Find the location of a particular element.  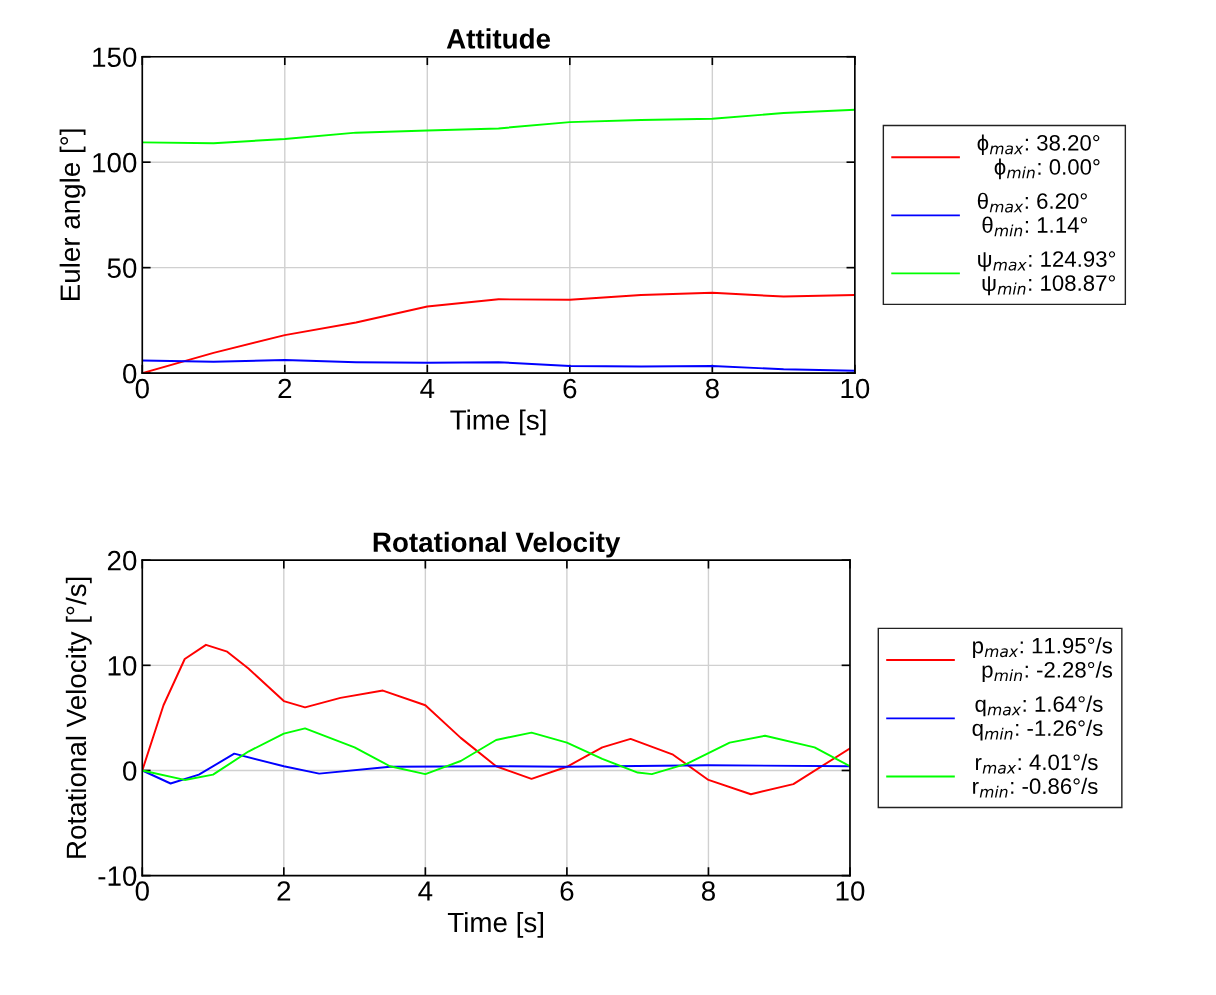

y-tick-label: 50 is located at coordinates (122, 268).